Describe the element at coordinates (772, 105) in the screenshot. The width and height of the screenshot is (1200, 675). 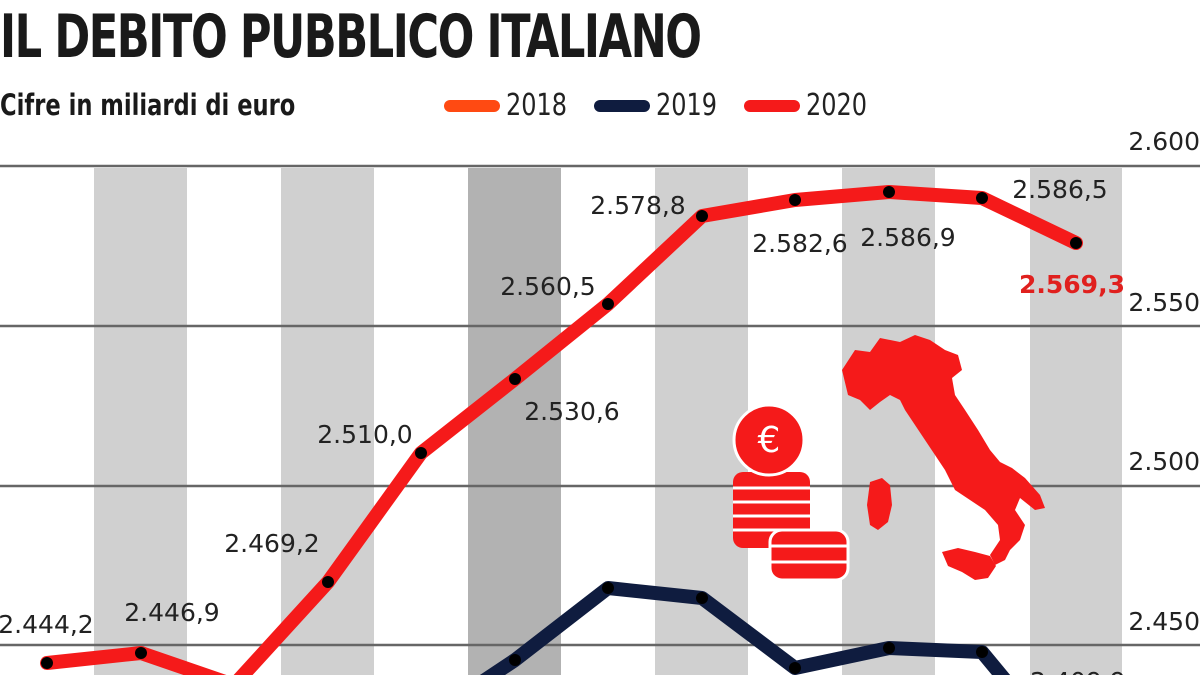
I see `legend-swatch-2020` at that location.